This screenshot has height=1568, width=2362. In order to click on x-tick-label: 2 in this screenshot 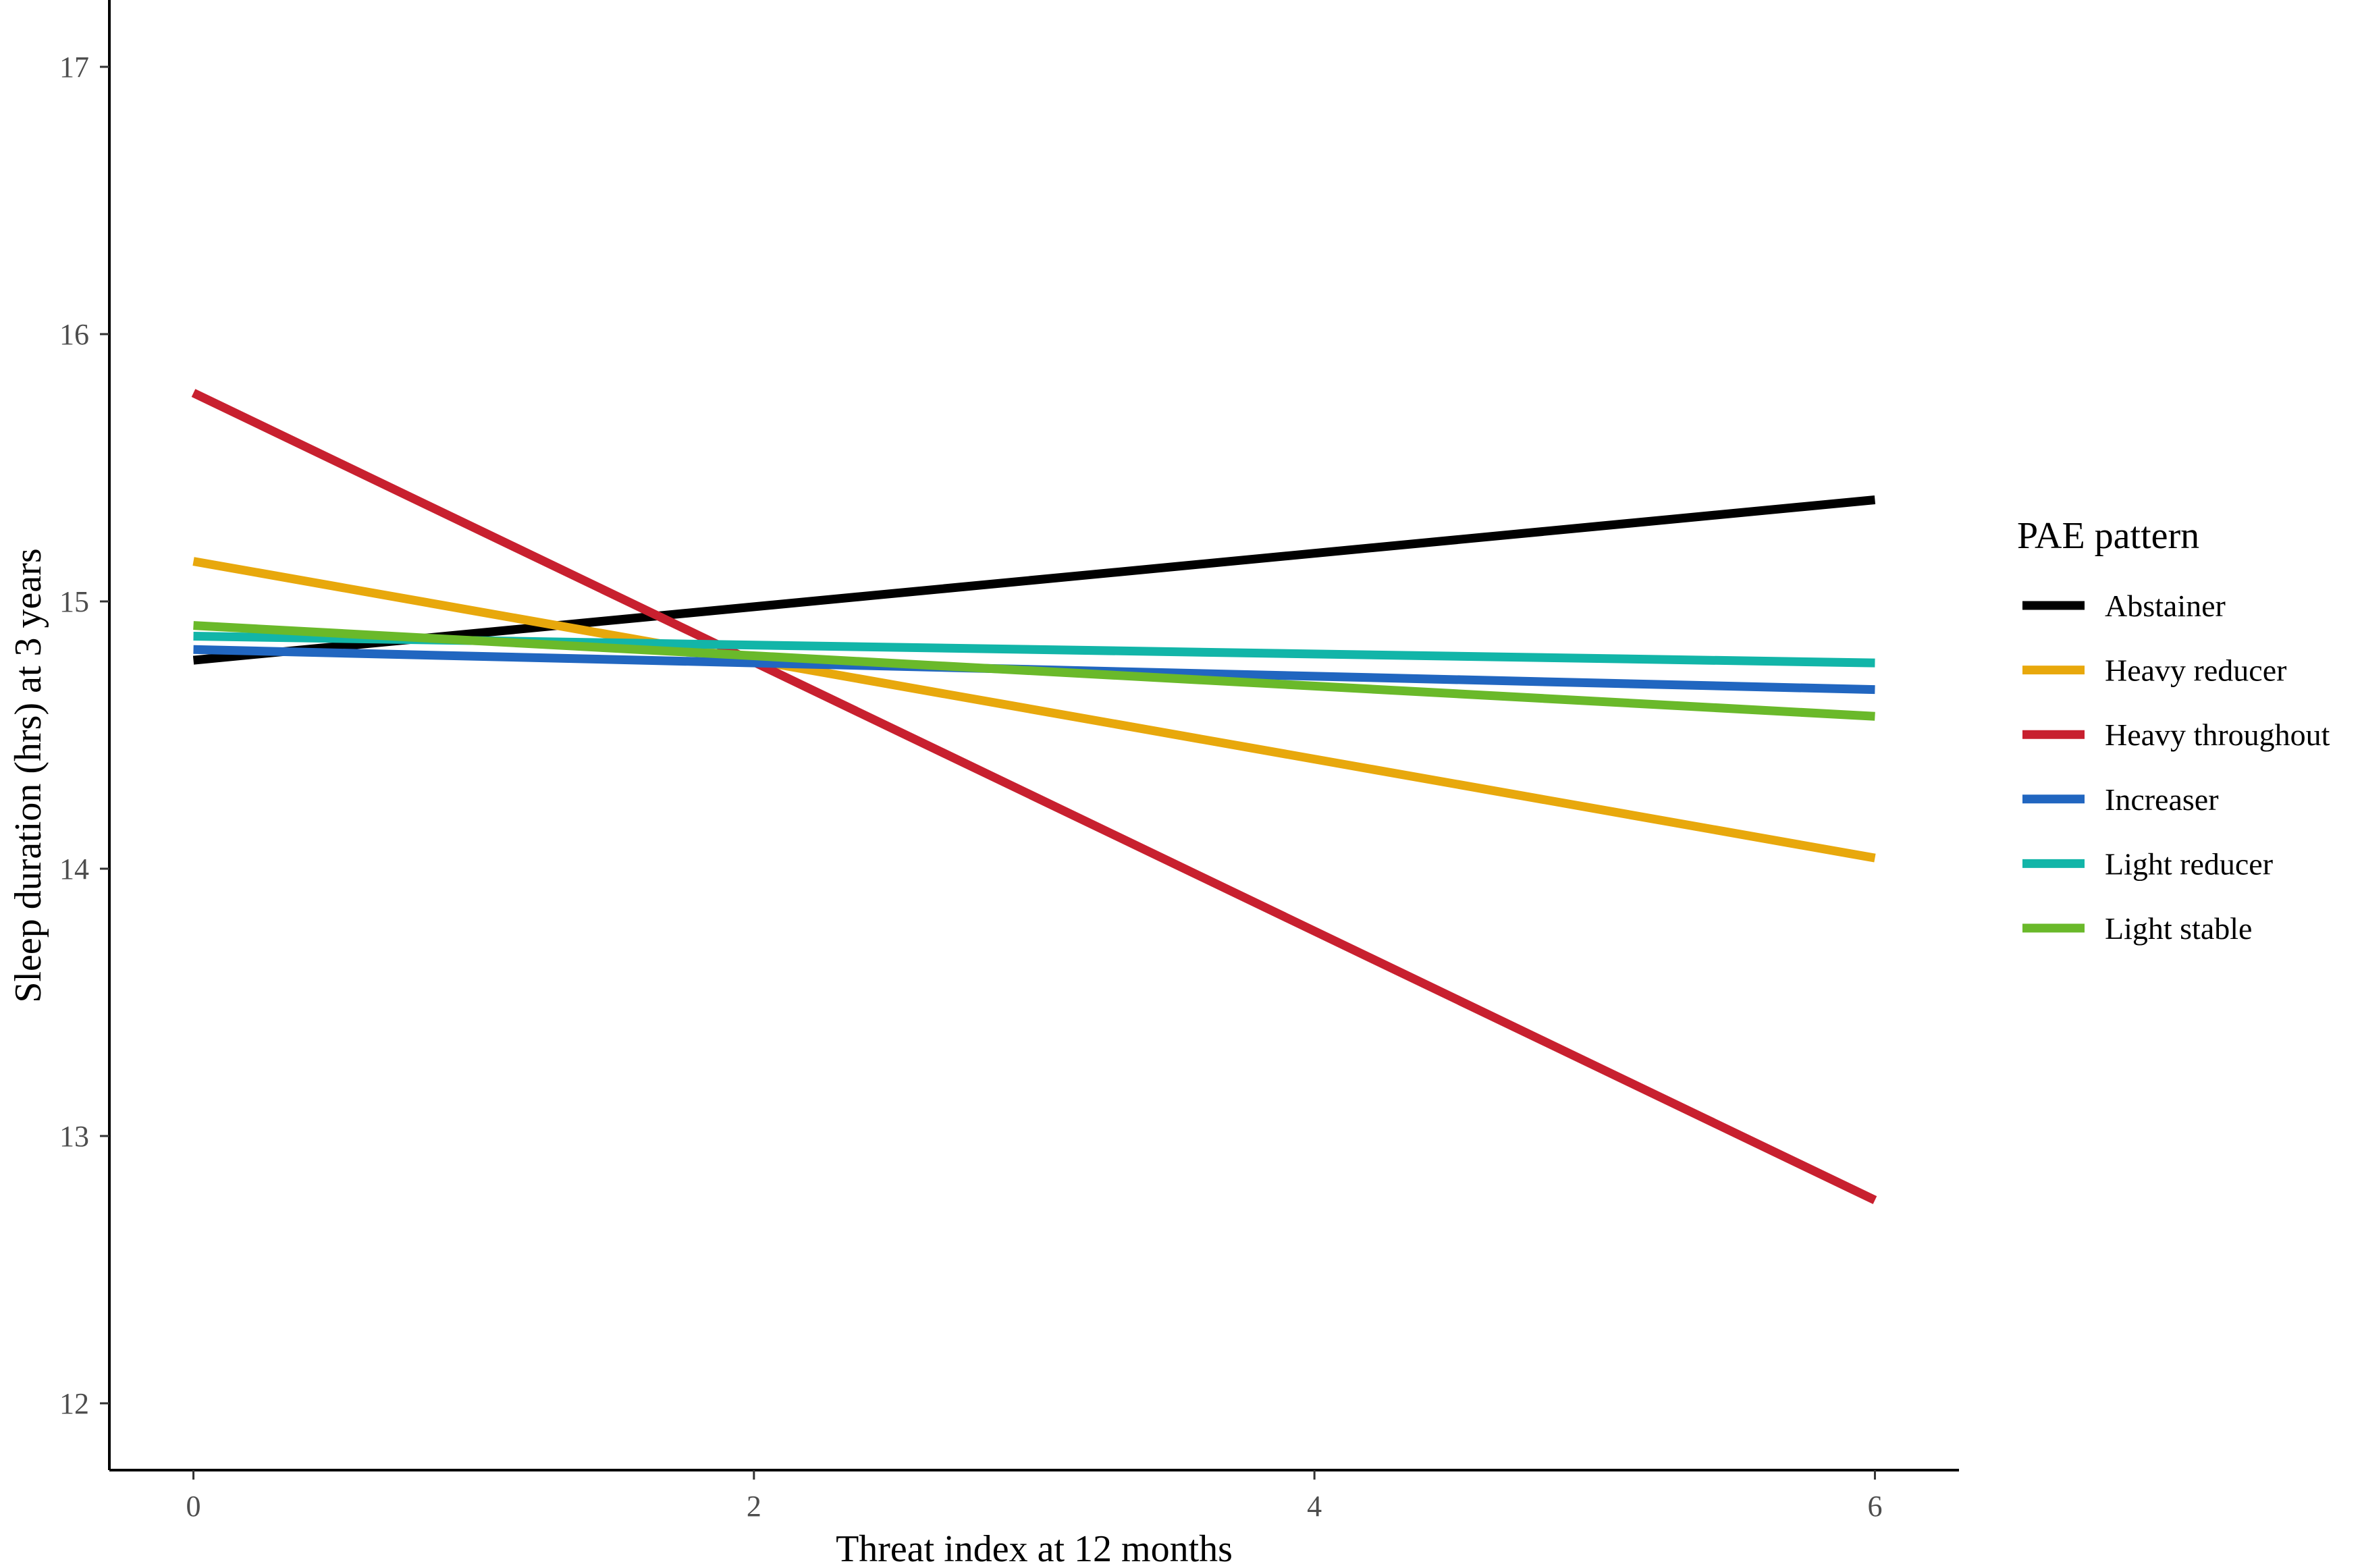, I will do `click(754, 1506)`.